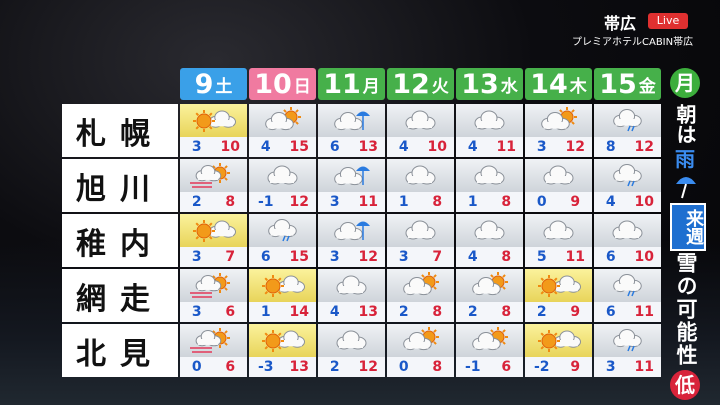 Image resolution: width=720 pixels, height=405 pixels. Describe the element at coordinates (558, 257) in the screenshot. I see `temp-cell: 5 11` at that location.